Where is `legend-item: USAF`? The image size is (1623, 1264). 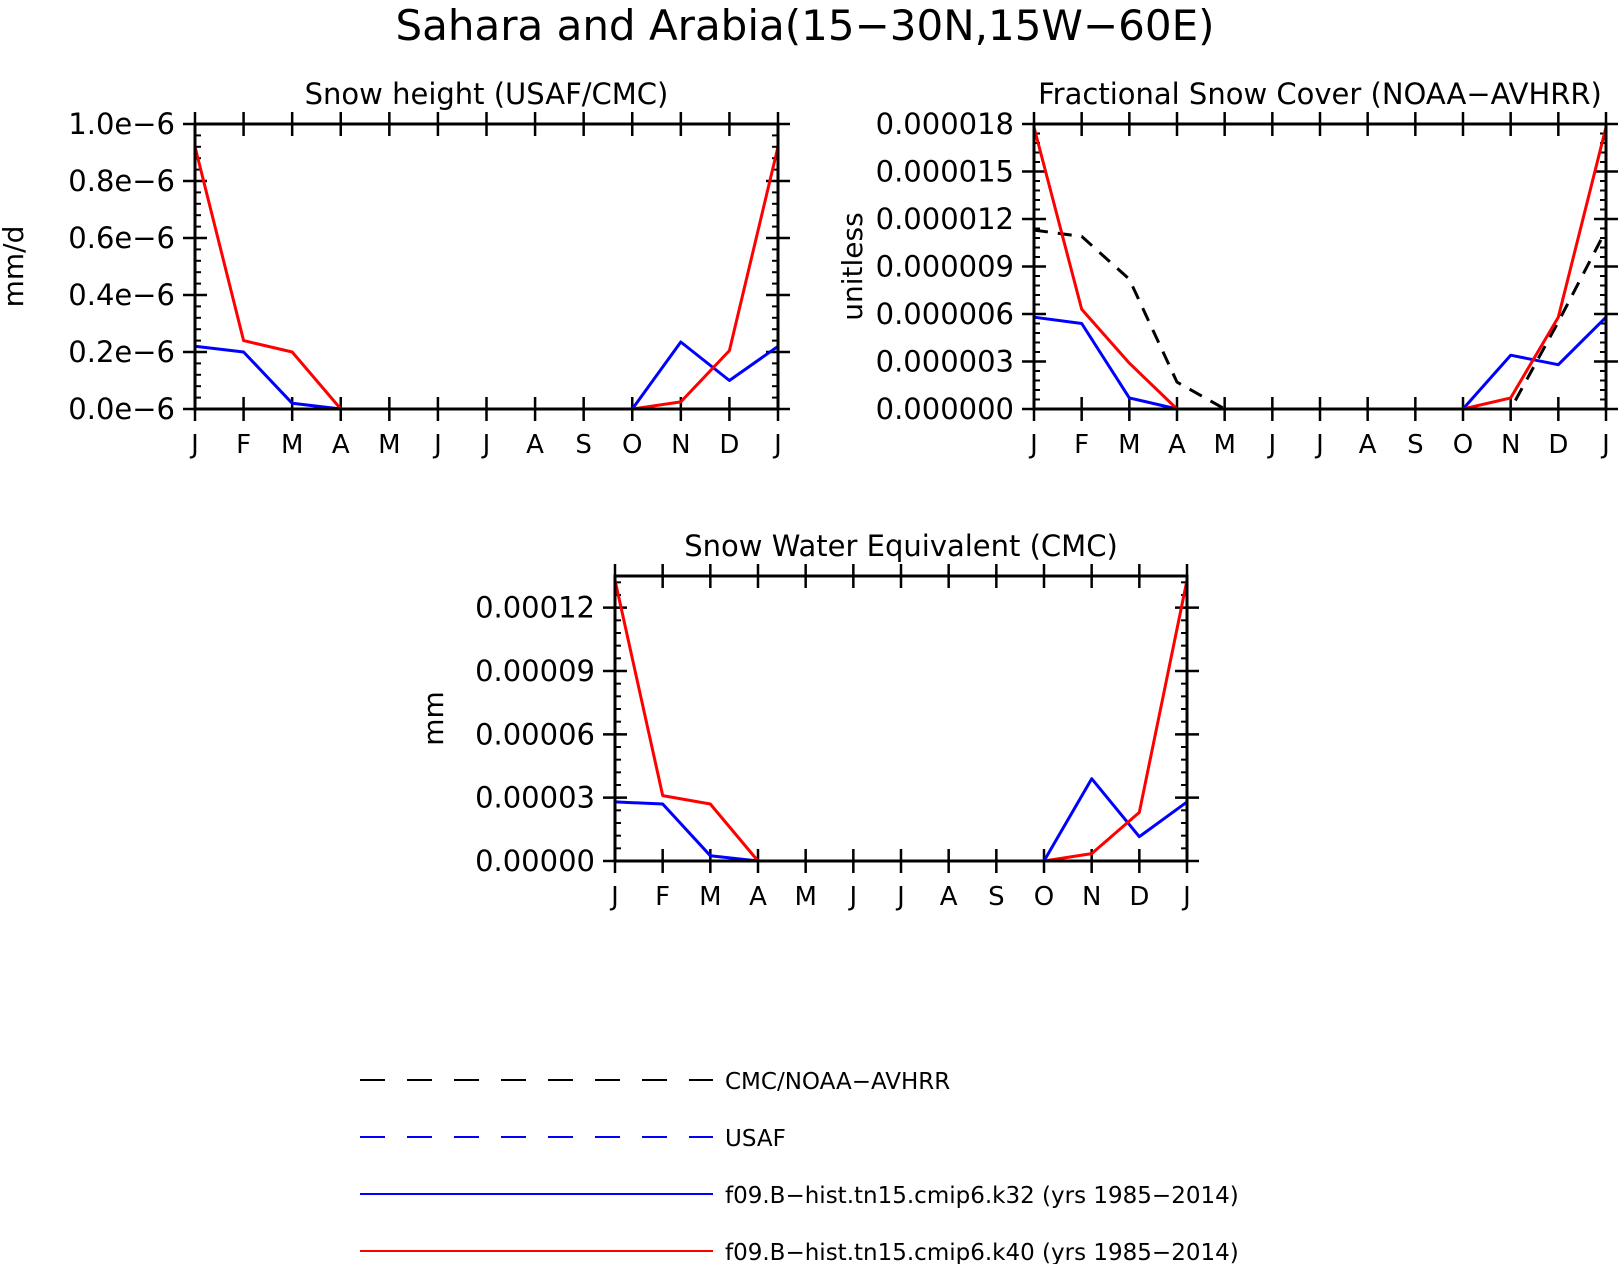
legend-item: USAF is located at coordinates (573, 1139).